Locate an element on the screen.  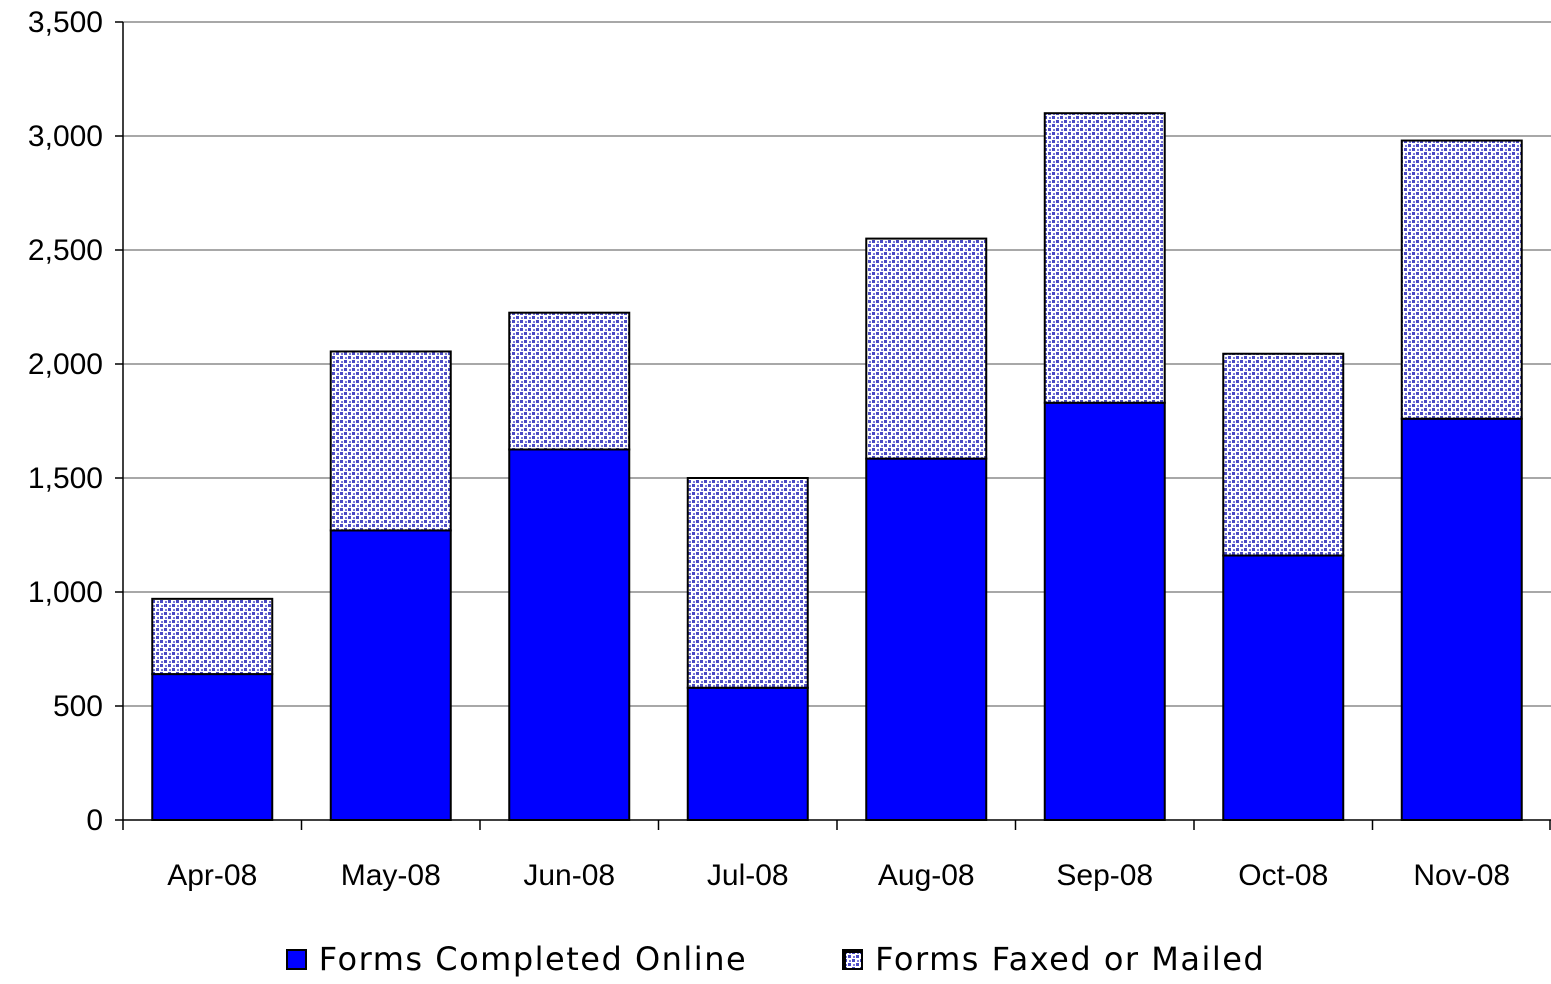
legend-label-faxed: Forms Faxed or Mailed is located at coordinates (1070, 959).